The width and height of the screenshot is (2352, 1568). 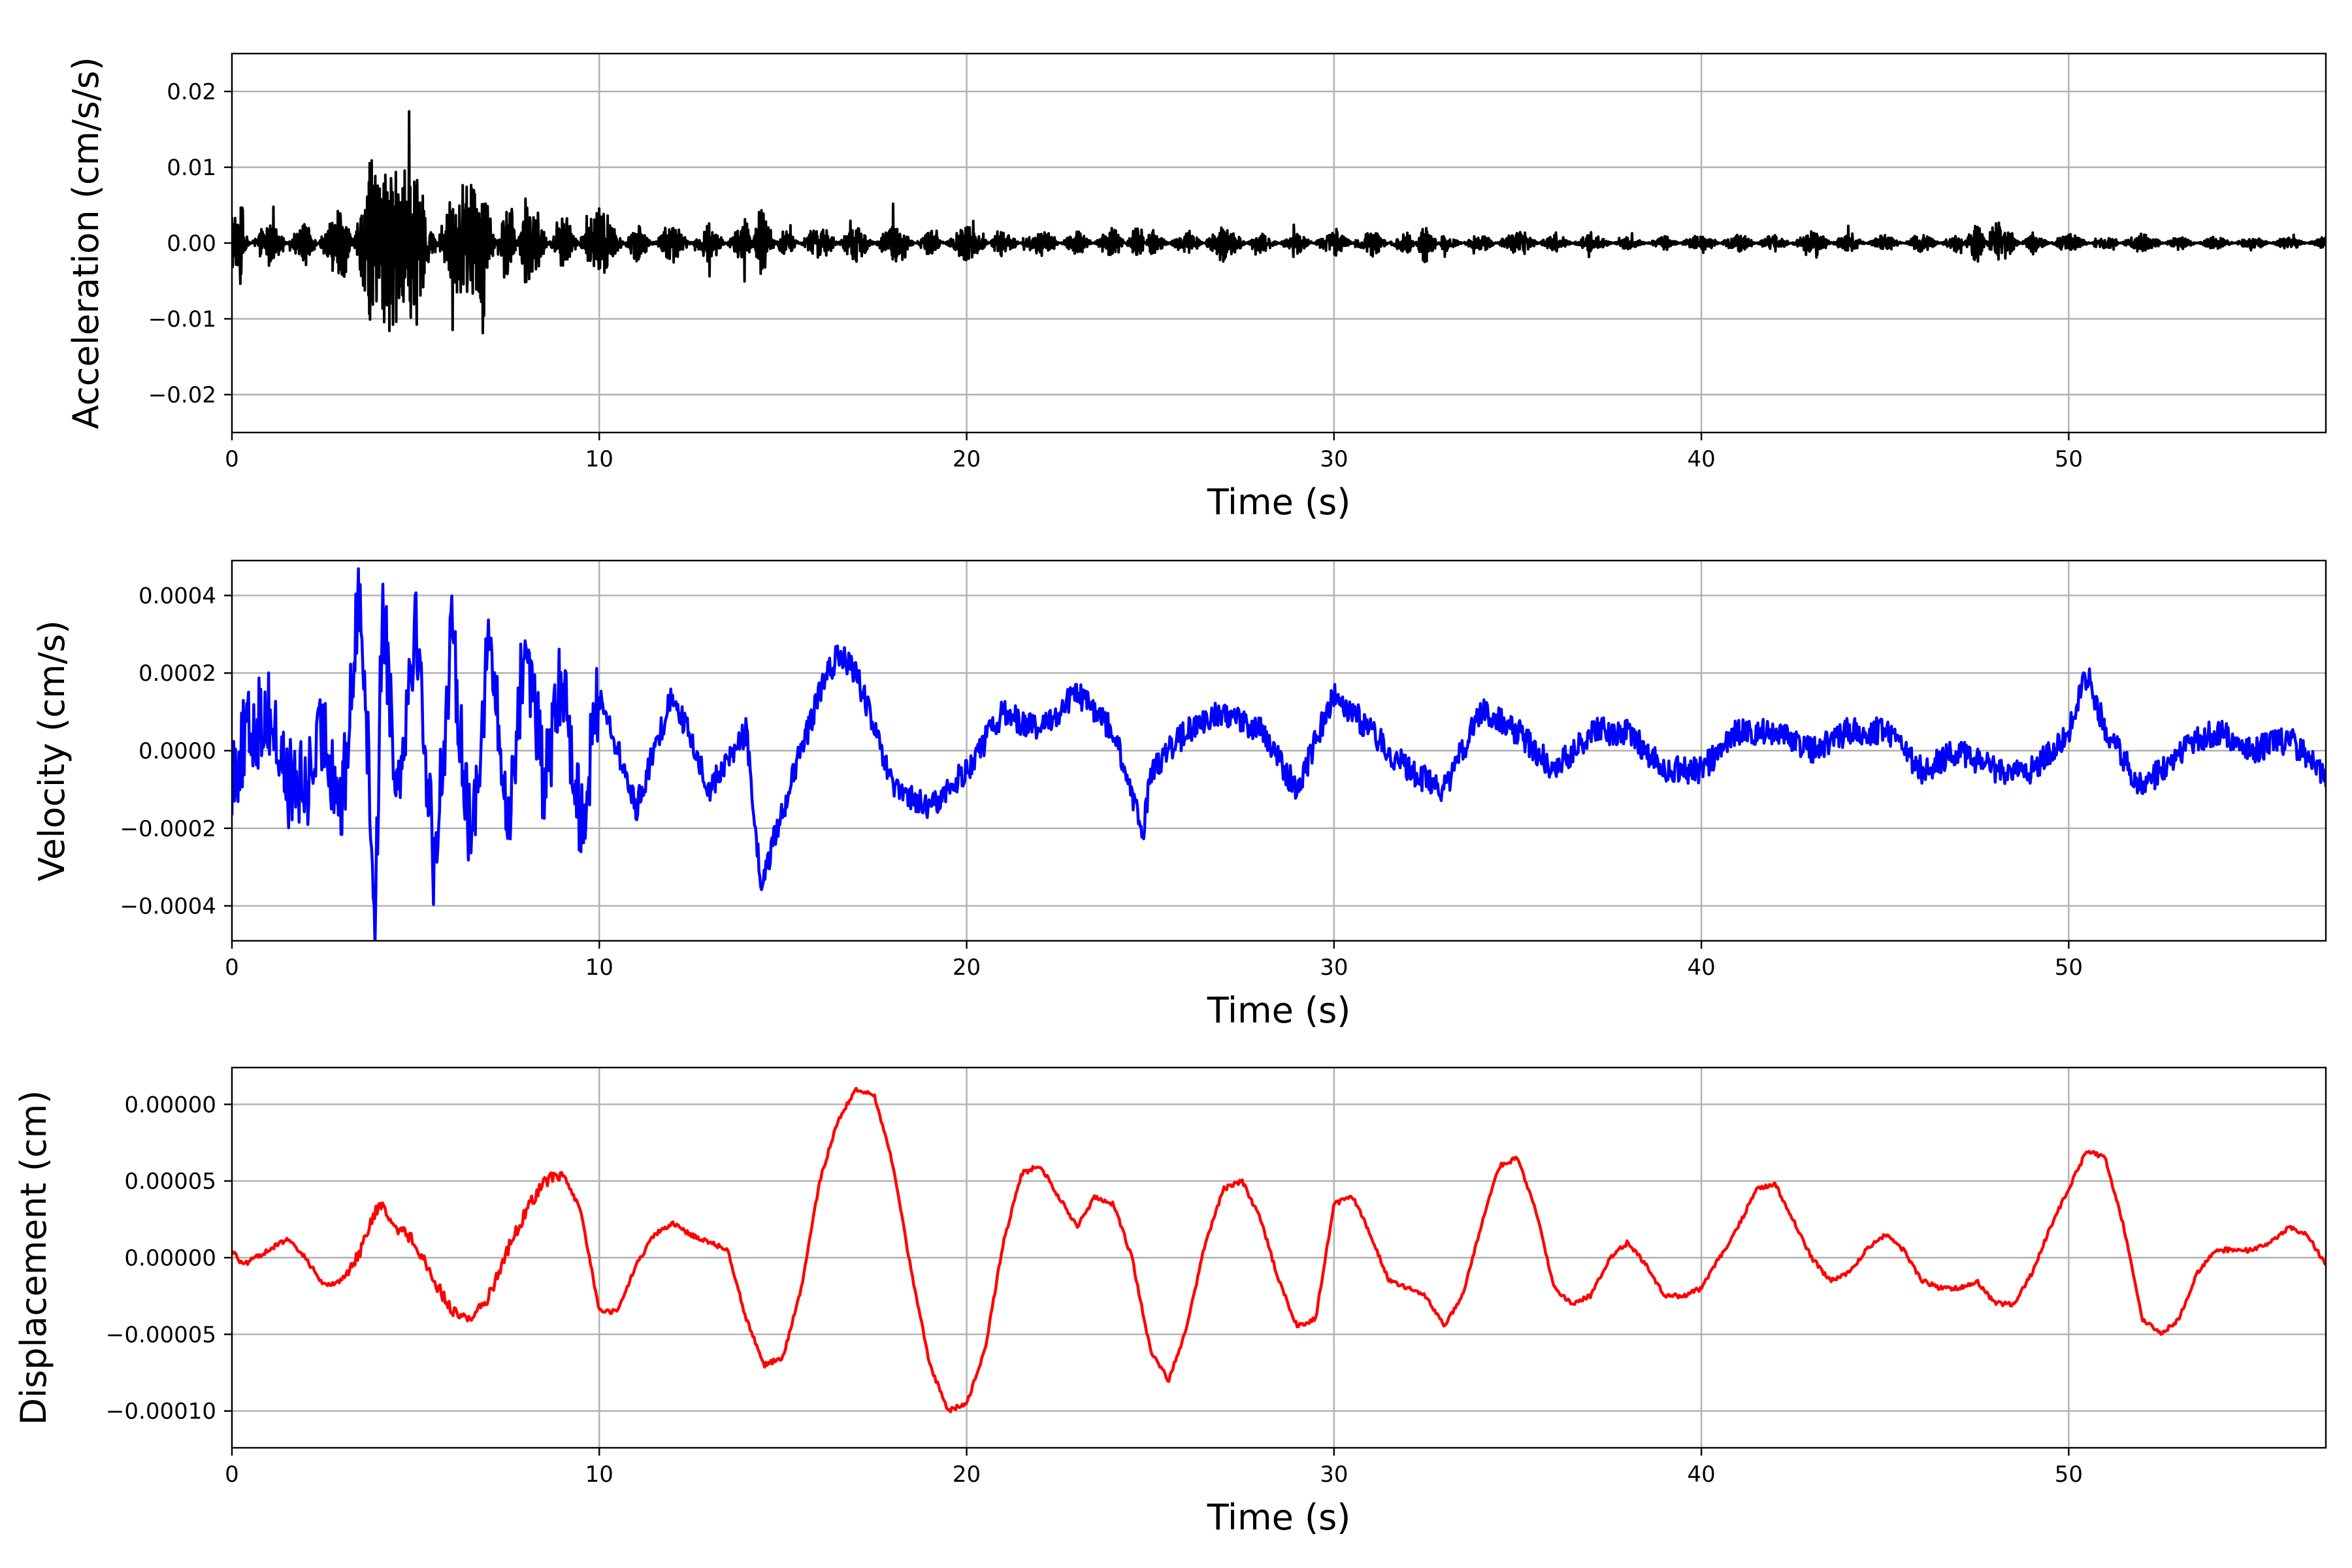 I want to click on y-tick-label: −0.0004, so click(x=168, y=907).